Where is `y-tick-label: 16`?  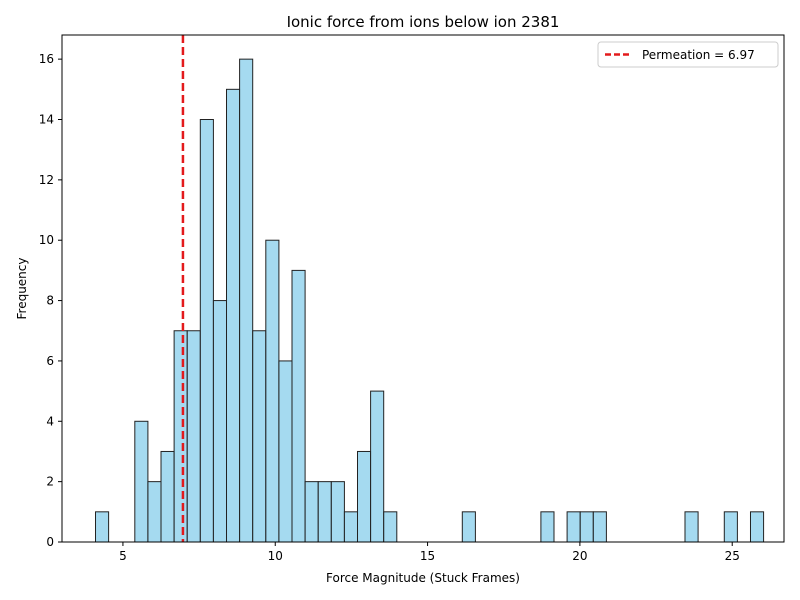
y-tick-label: 16 is located at coordinates (46, 59).